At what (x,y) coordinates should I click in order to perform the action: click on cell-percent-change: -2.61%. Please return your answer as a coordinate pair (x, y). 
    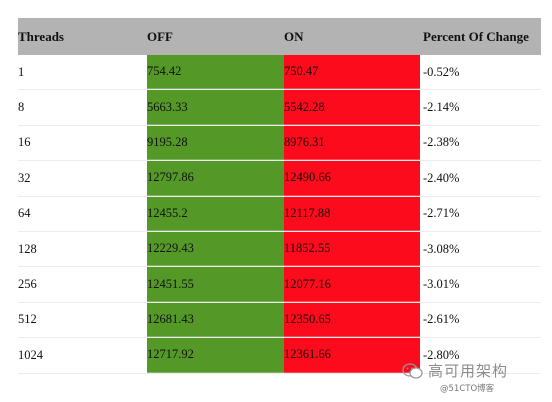
    Looking at the image, I should click on (441, 319).